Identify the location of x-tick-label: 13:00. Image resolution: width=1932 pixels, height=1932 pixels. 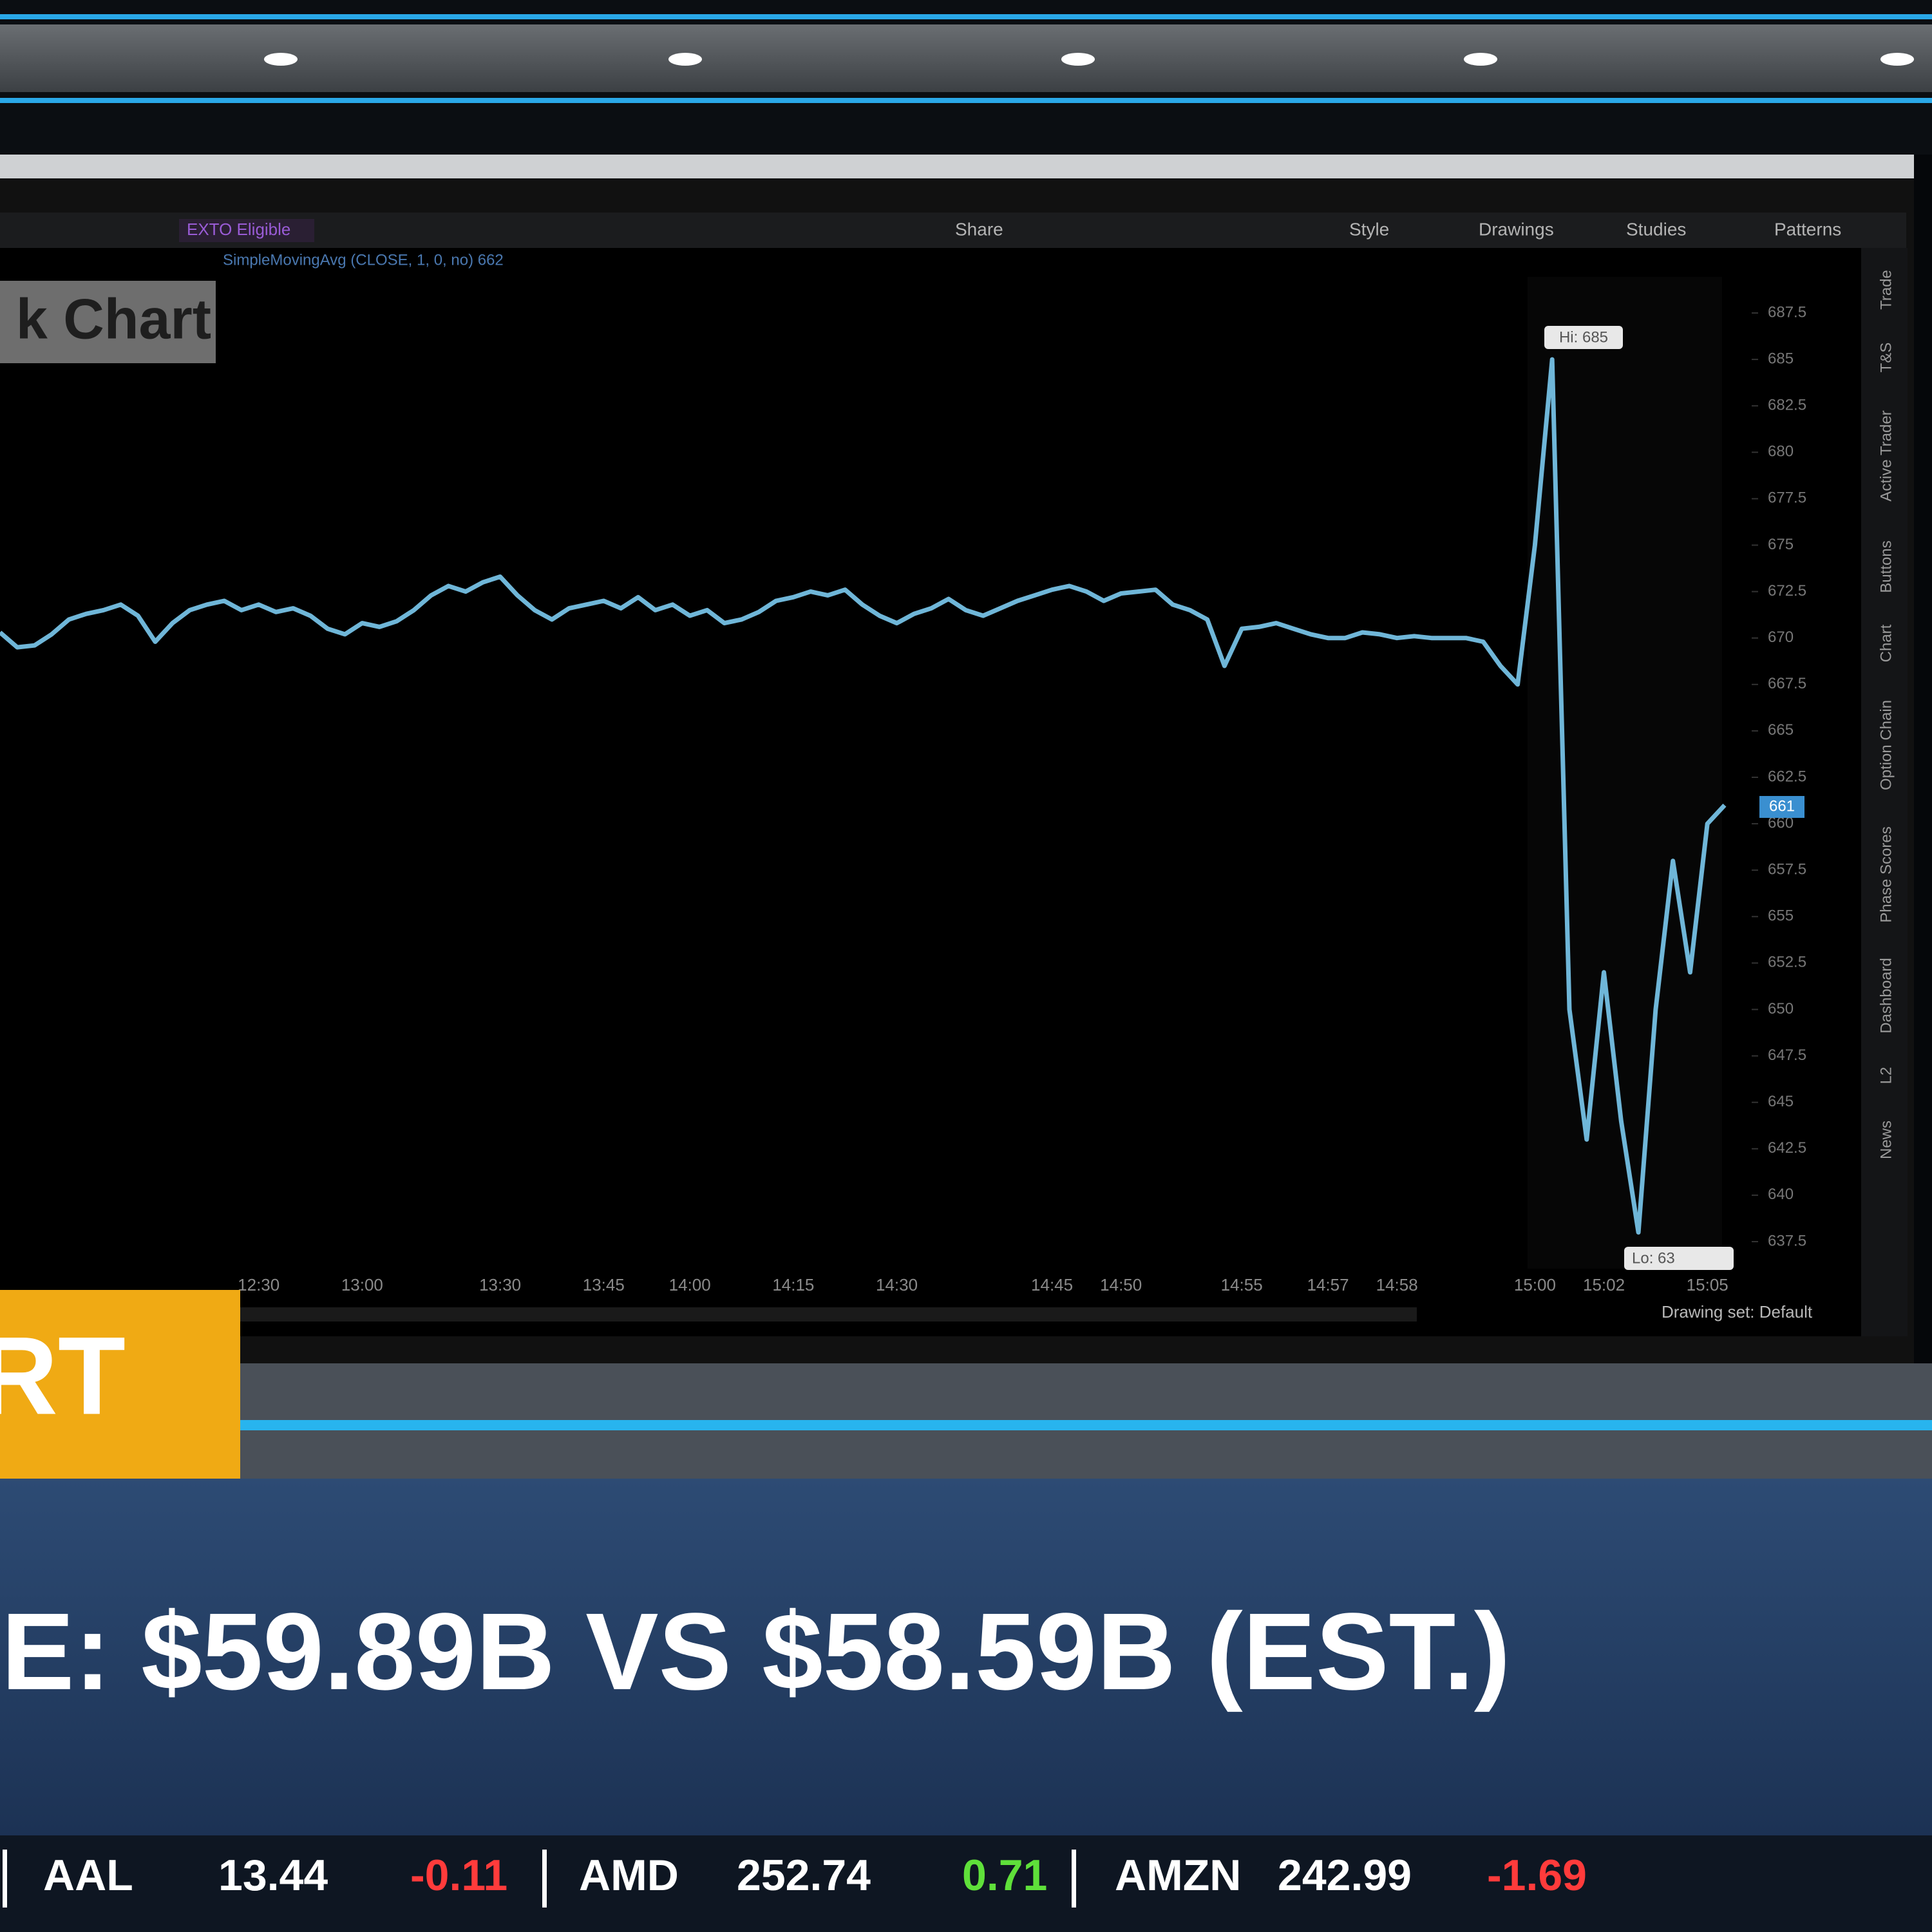
(362, 1285).